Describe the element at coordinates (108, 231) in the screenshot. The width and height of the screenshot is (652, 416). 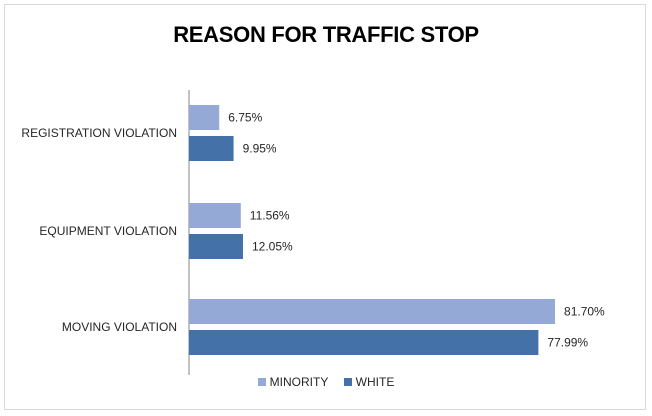
I see `category-label-equipment-violation: EQUIPMENT VIOLATION` at that location.